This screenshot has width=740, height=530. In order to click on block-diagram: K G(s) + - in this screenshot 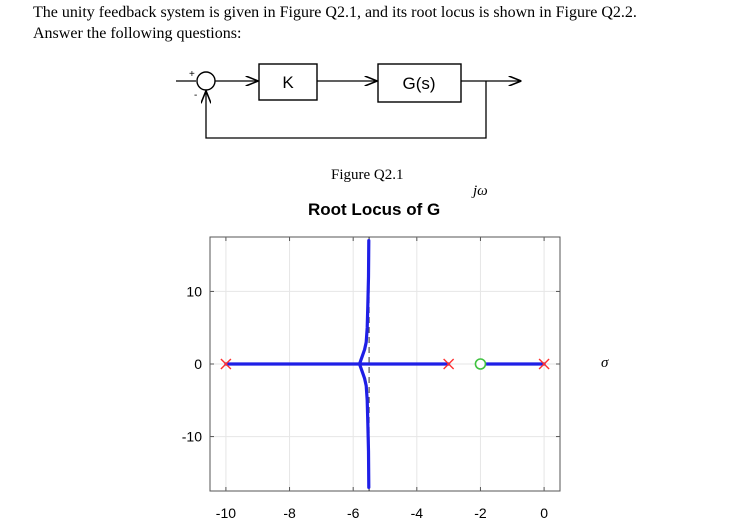, I will do `click(348, 101)`.